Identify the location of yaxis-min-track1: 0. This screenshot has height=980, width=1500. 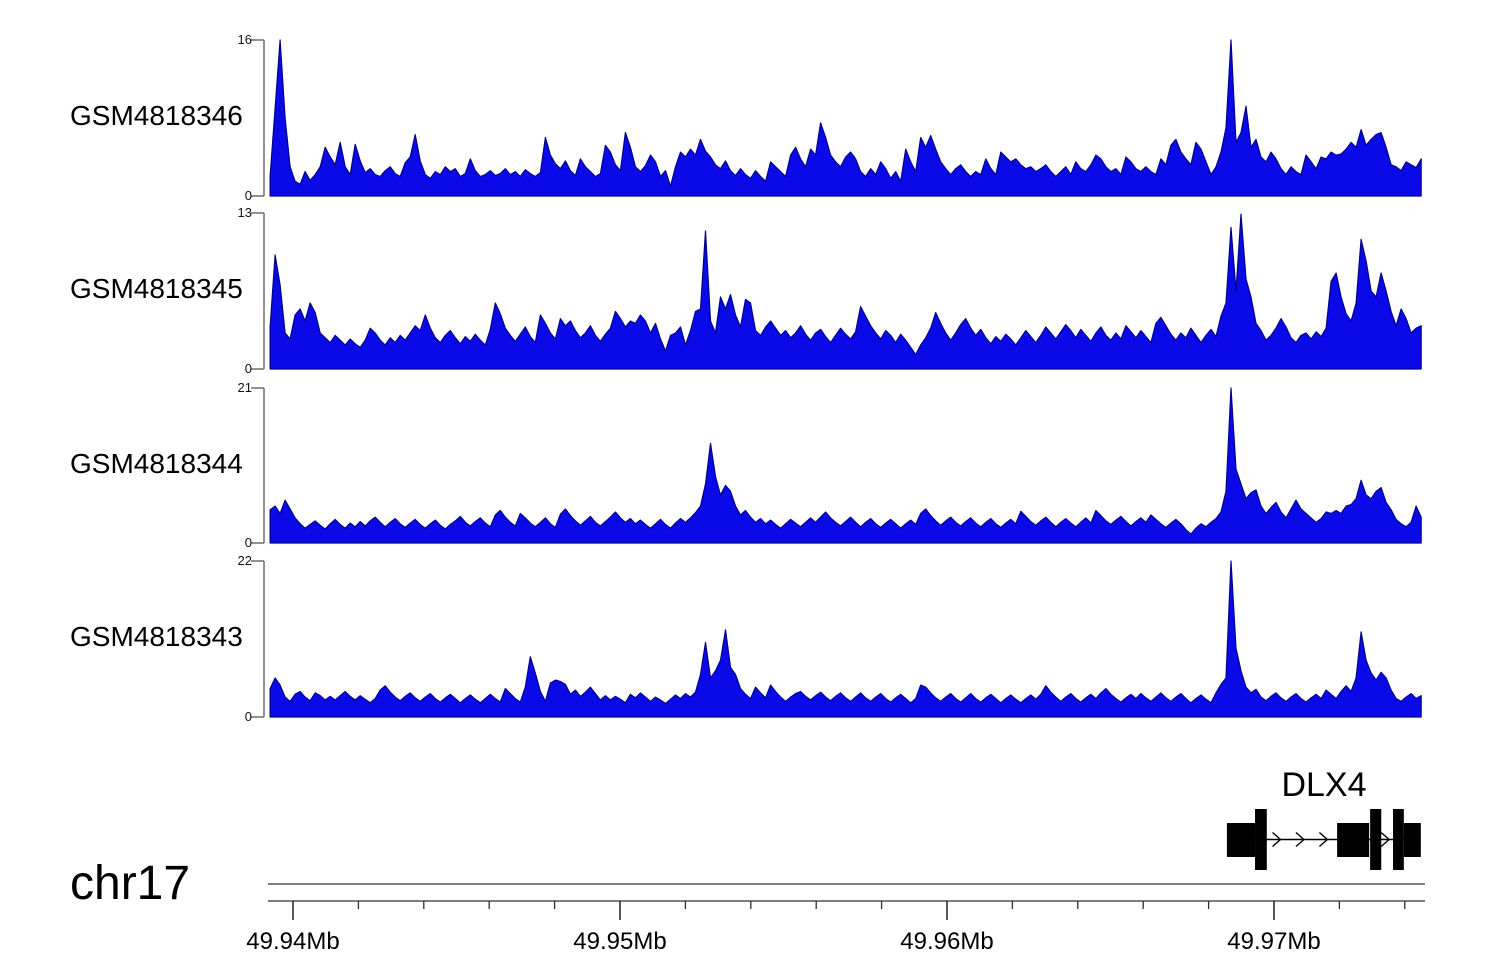
(248, 195).